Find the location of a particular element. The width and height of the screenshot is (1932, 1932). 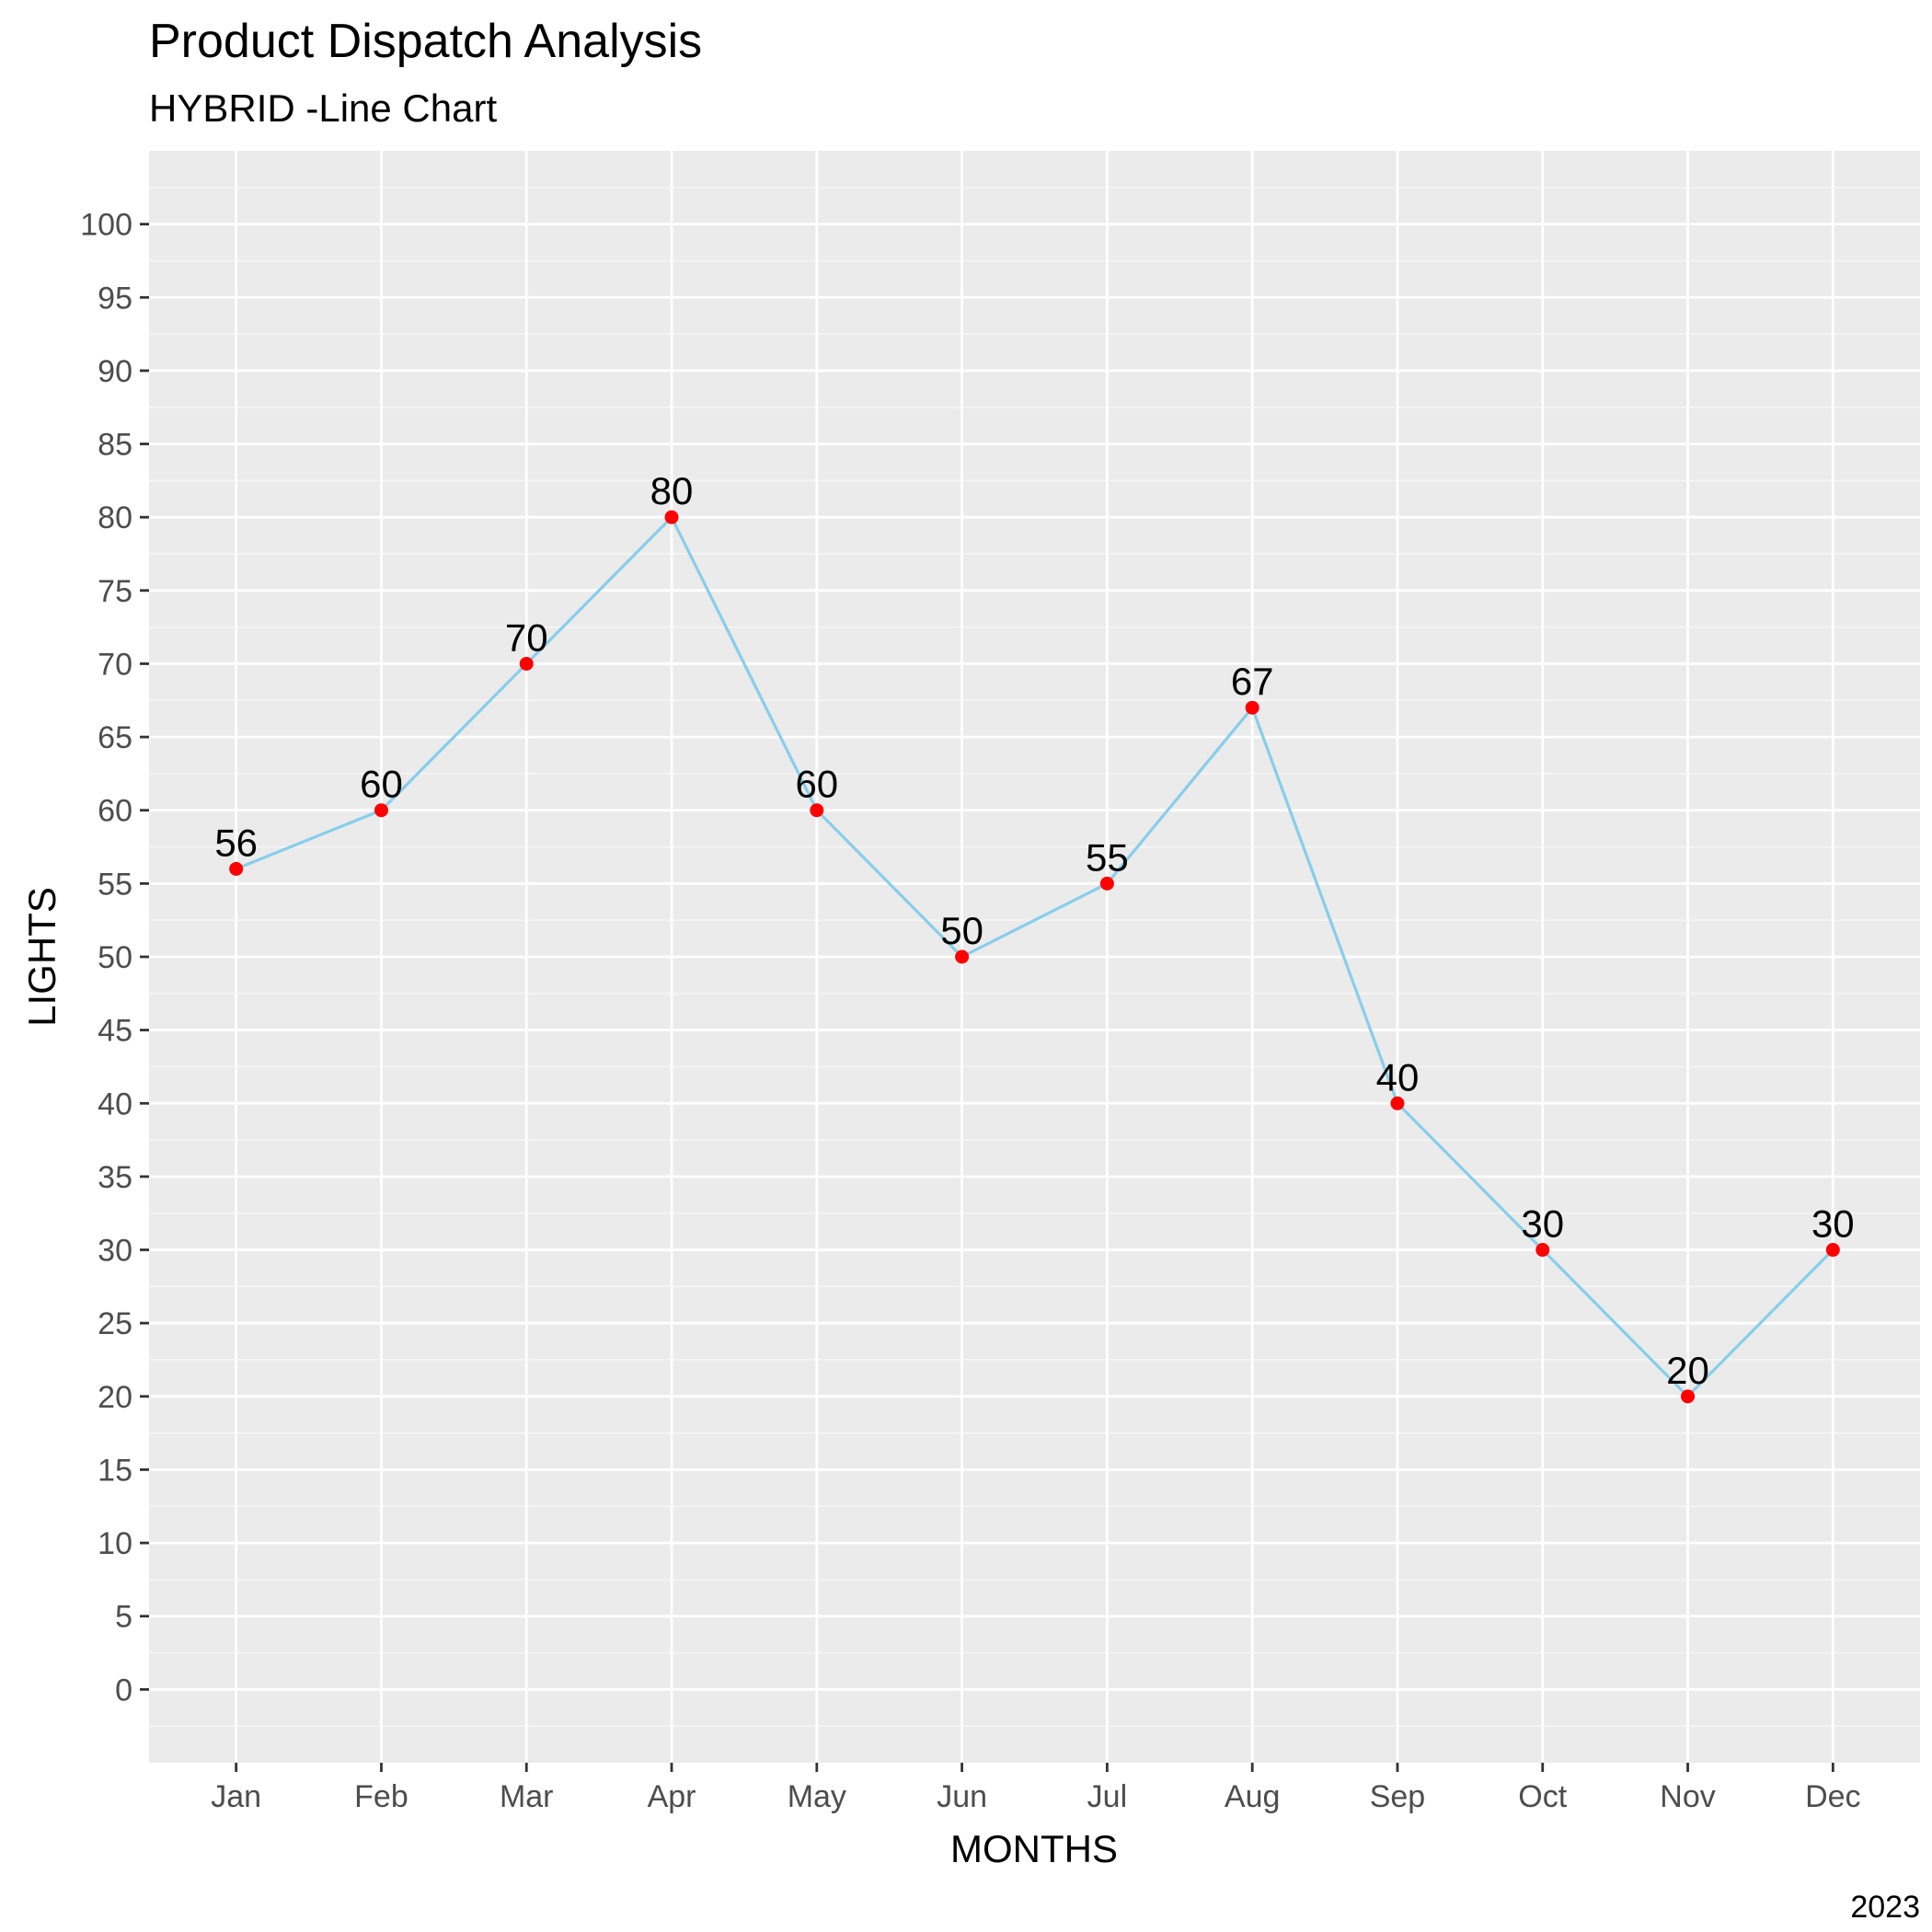

y-tick-label: 55 is located at coordinates (115, 884).